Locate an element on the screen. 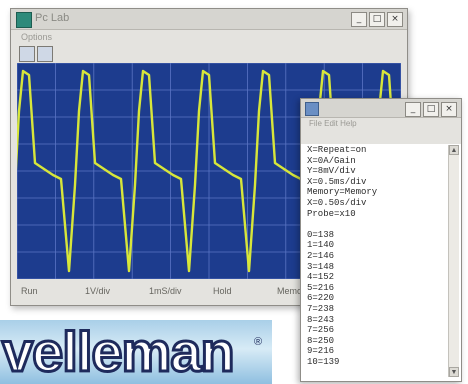  window-title: Pc Lab is located at coordinates (52, 18).